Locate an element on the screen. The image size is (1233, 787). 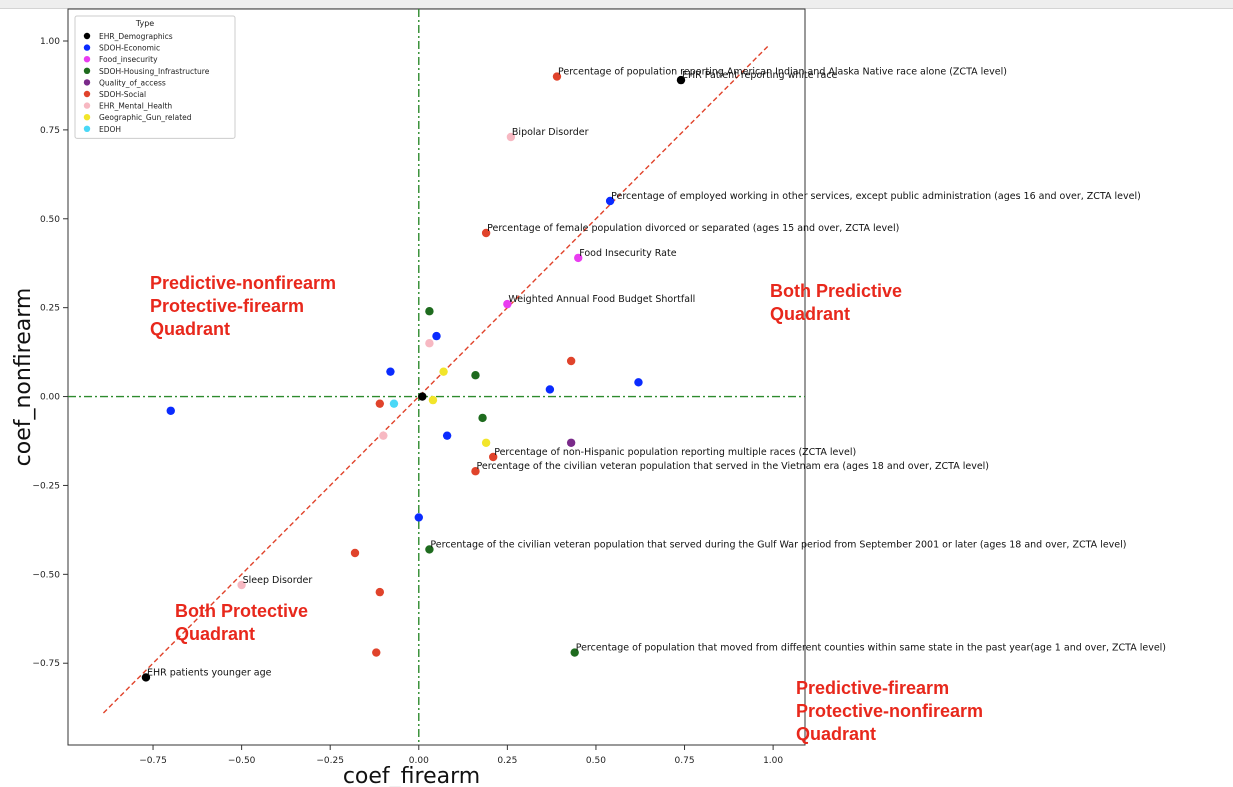
quadrant-annotation: Protective-nonfirearm is located at coordinates (889, 711).